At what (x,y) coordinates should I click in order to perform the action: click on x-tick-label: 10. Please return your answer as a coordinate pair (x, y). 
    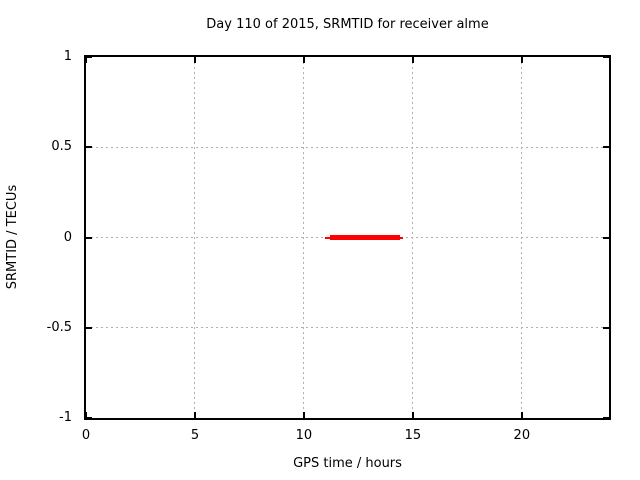
    Looking at the image, I should click on (304, 435).